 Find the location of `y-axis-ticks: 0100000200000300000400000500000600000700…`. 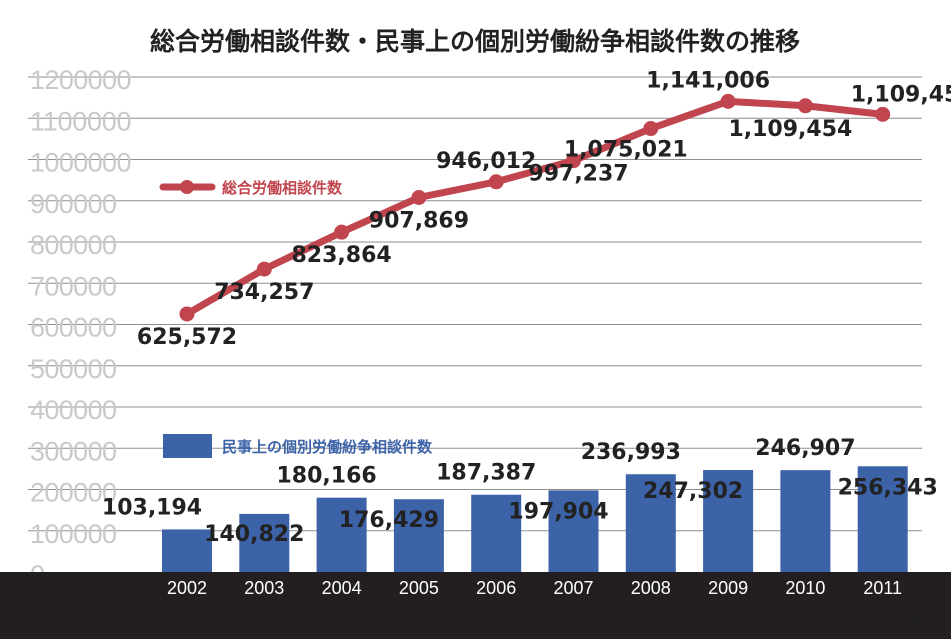

y-axis-ticks: 0100000200000300000400000500000600000700… is located at coordinates (81, 327).